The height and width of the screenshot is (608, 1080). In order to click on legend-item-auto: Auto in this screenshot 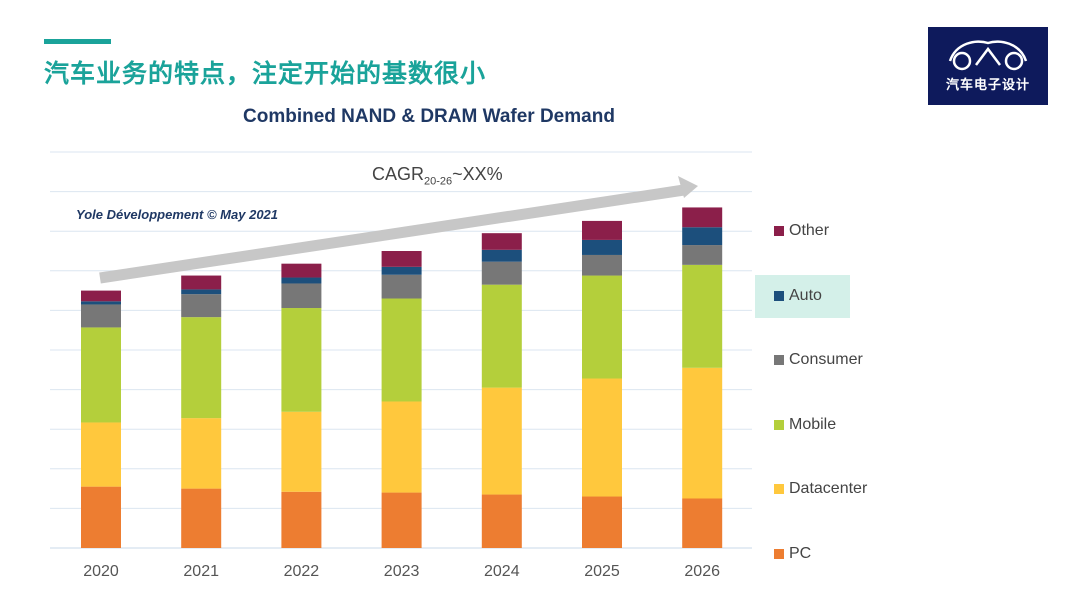, I will do `click(798, 296)`.